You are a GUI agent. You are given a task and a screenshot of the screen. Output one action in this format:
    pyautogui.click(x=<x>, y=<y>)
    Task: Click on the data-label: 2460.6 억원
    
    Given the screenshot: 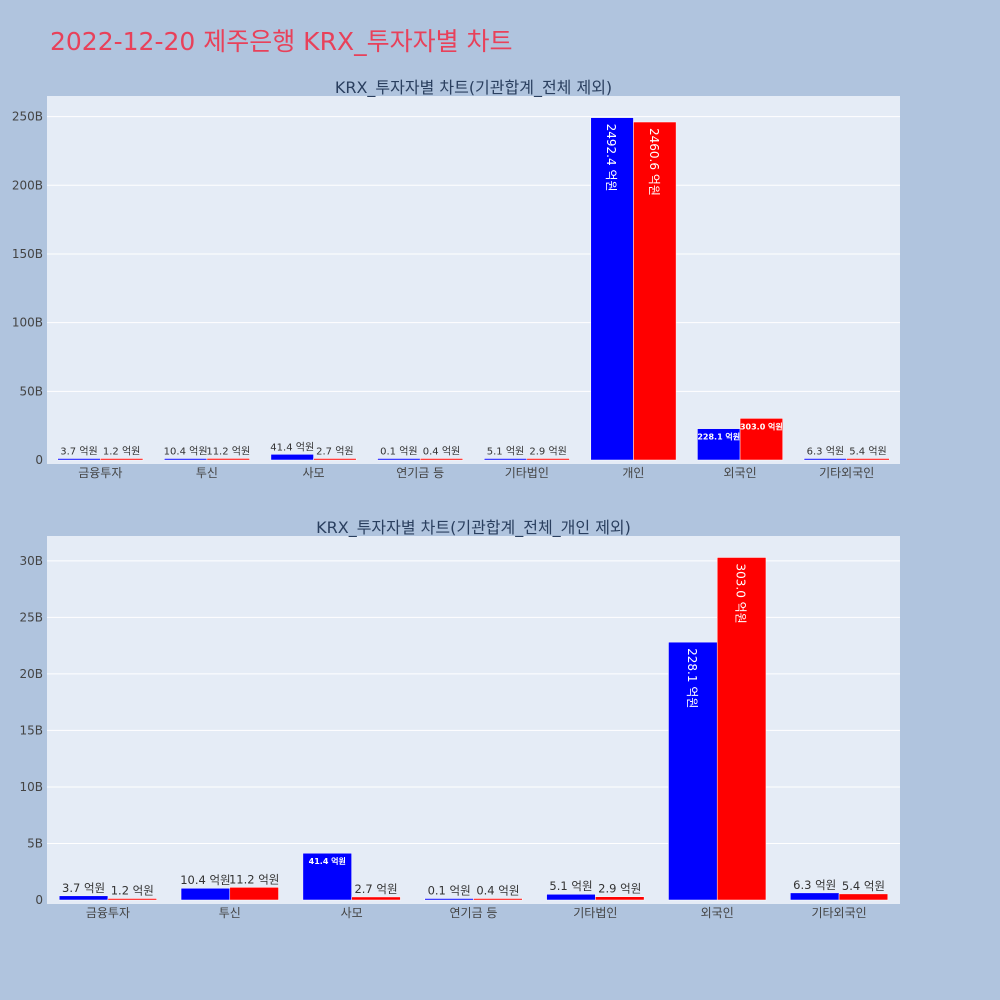 What is the action you would take?
    pyautogui.click(x=654, y=162)
    